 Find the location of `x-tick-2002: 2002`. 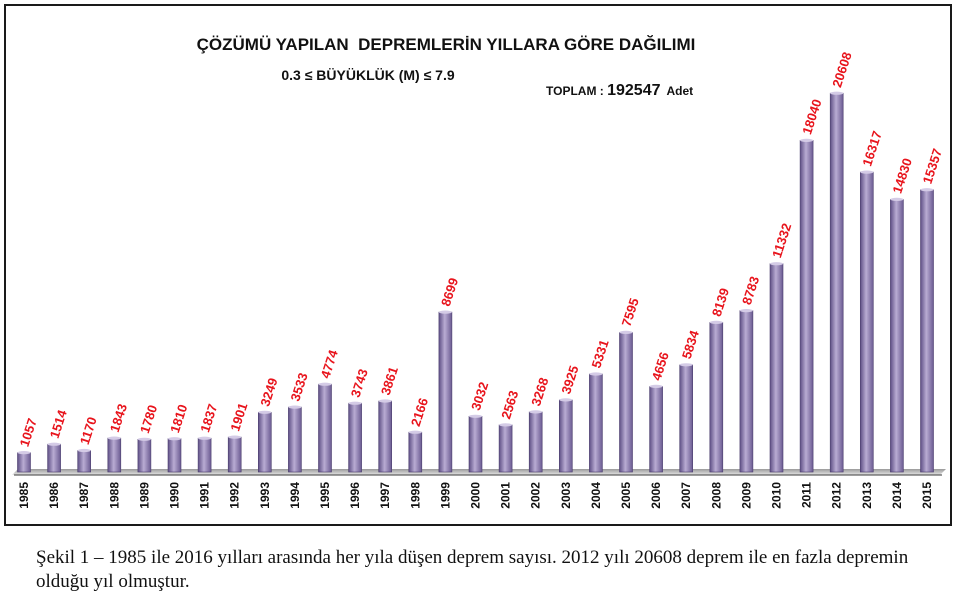

x-tick-2002: 2002 is located at coordinates (536, 495).